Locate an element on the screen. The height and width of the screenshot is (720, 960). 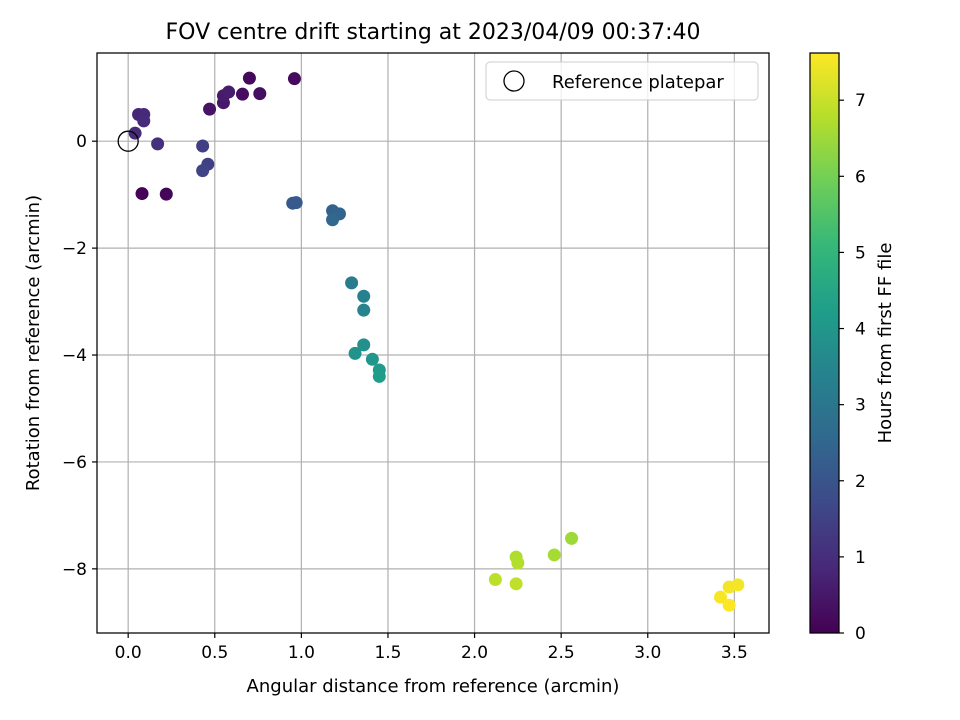
colorbar-gradient is located at coordinates (824, 343).